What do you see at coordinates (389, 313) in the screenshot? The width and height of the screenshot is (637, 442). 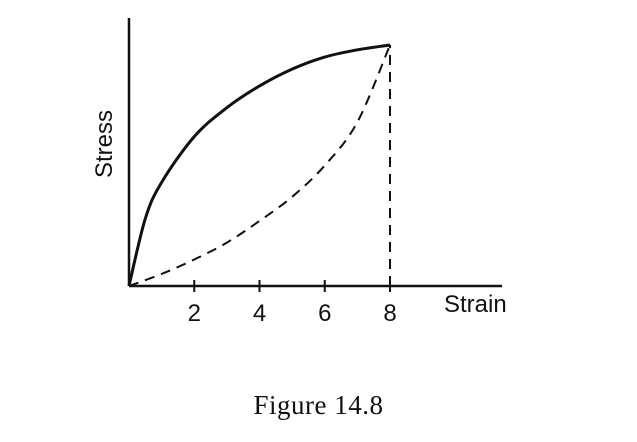 I see `x-tick-label: 8` at bounding box center [389, 313].